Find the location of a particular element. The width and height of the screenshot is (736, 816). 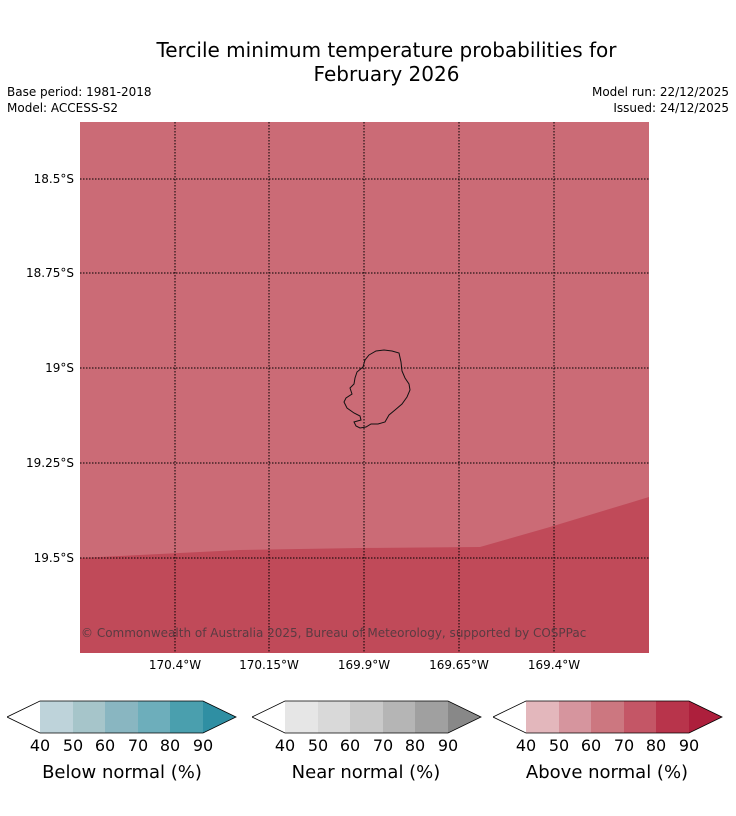

island-coastline is located at coordinates (377, 389).